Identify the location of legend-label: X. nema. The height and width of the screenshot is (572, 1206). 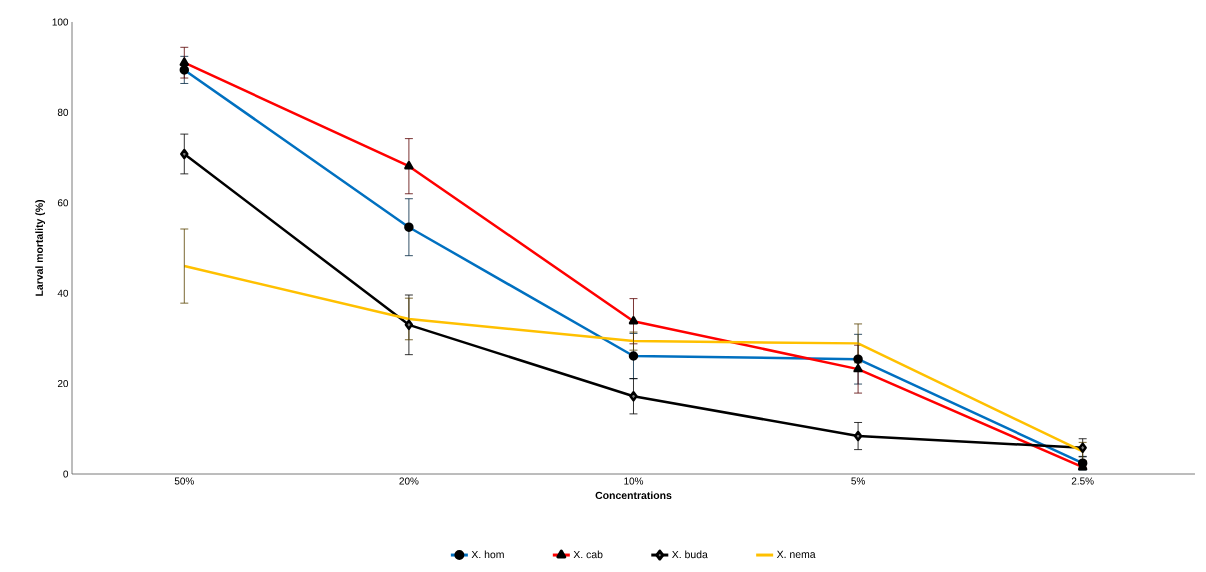
(796, 554).